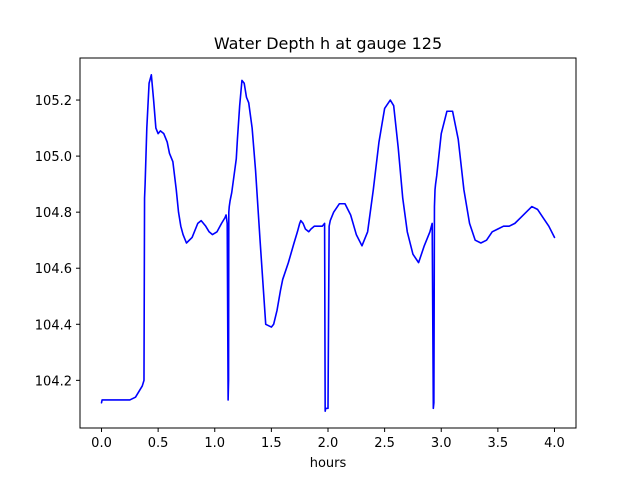 Image resolution: width=640 pixels, height=480 pixels. What do you see at coordinates (53, 381) in the screenshot?
I see `y-tick-label: 104.2` at bounding box center [53, 381].